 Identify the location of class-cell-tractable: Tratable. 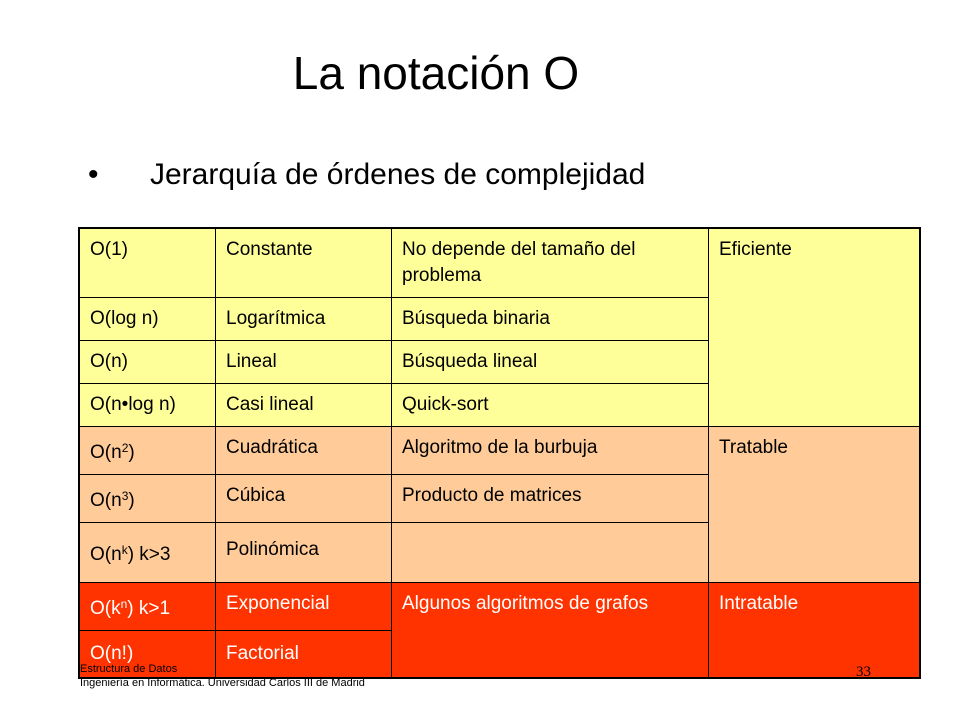
(814, 504).